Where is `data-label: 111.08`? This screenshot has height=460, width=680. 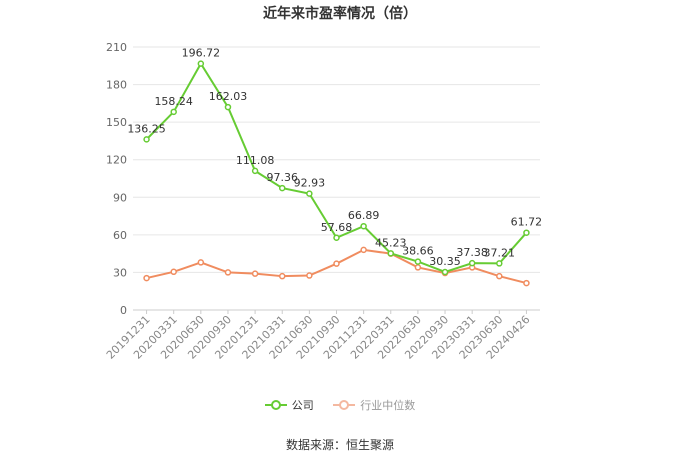
data-label: 111.08 is located at coordinates (255, 160).